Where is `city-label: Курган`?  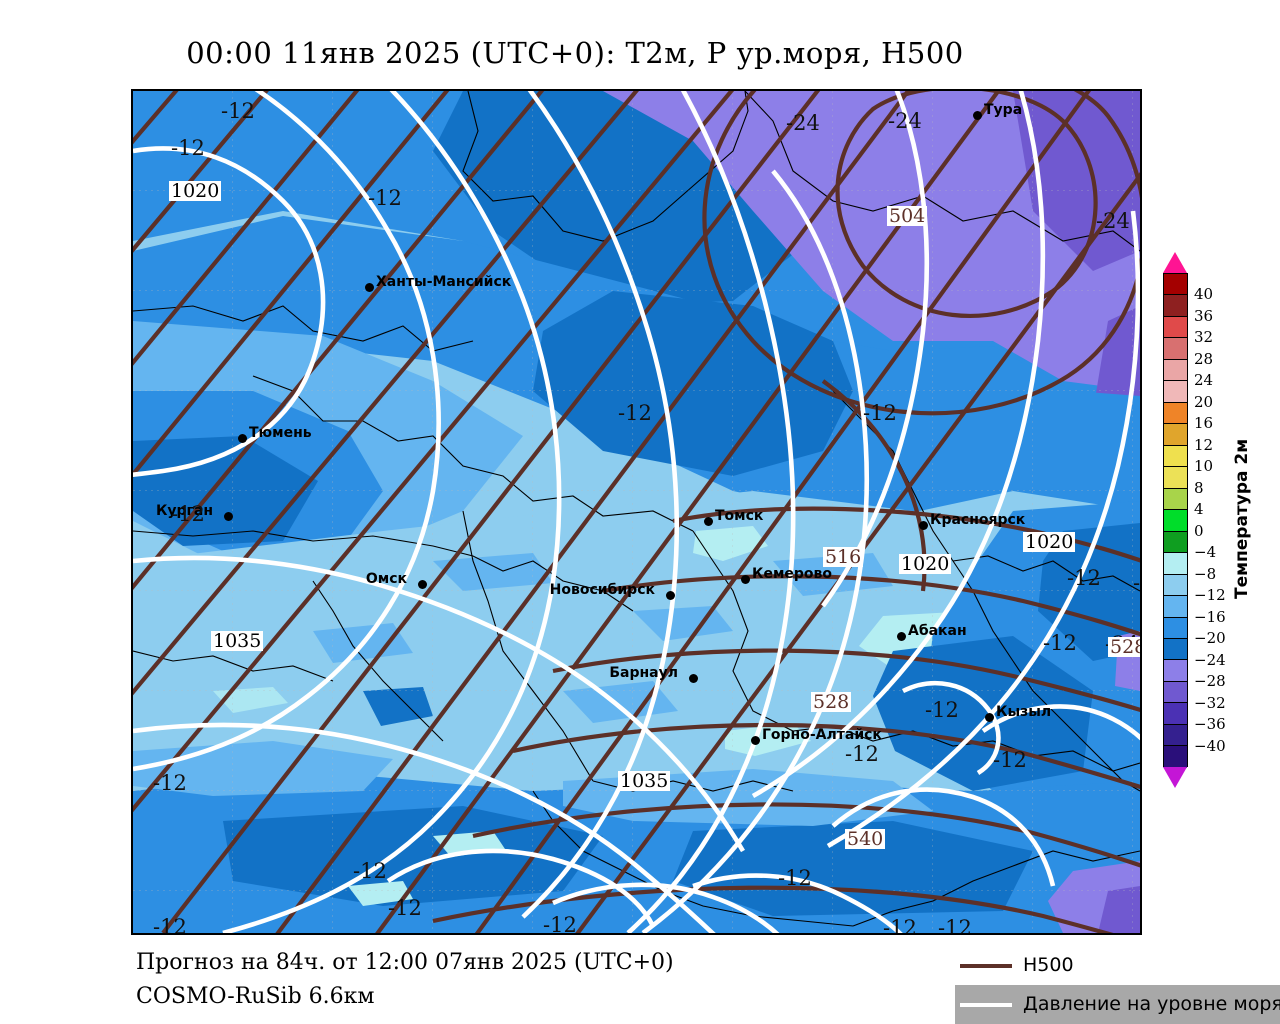 city-label: Курган is located at coordinates (184, 511).